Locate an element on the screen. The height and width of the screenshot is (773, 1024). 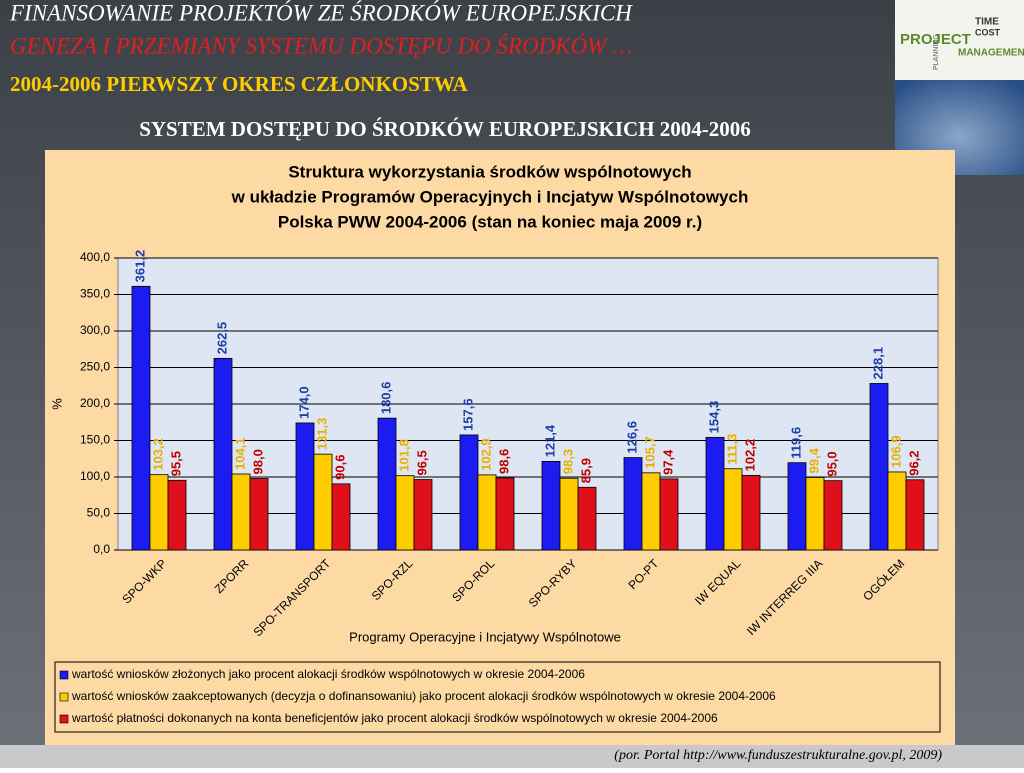
value-label: 154,3 is located at coordinates (713, 417).